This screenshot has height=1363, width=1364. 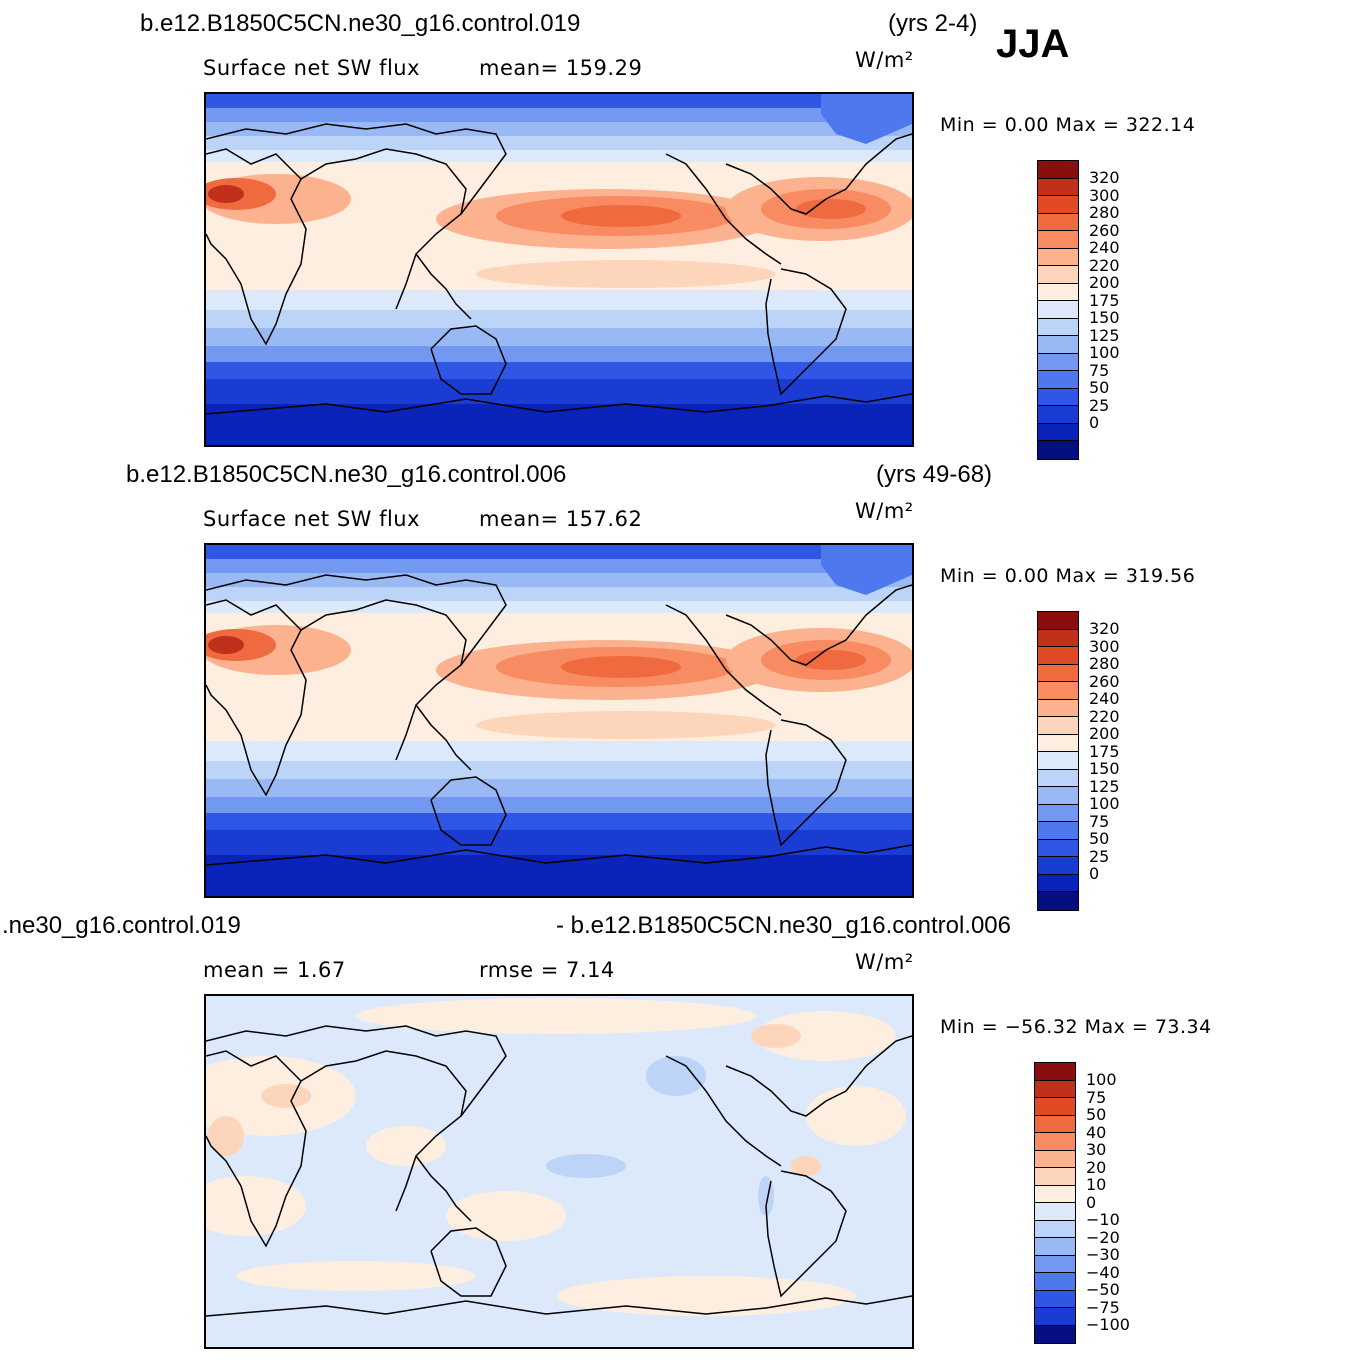 I want to click on panel1-min-max: Min = 0.00 Max = 322.14, so click(x=1067, y=125).